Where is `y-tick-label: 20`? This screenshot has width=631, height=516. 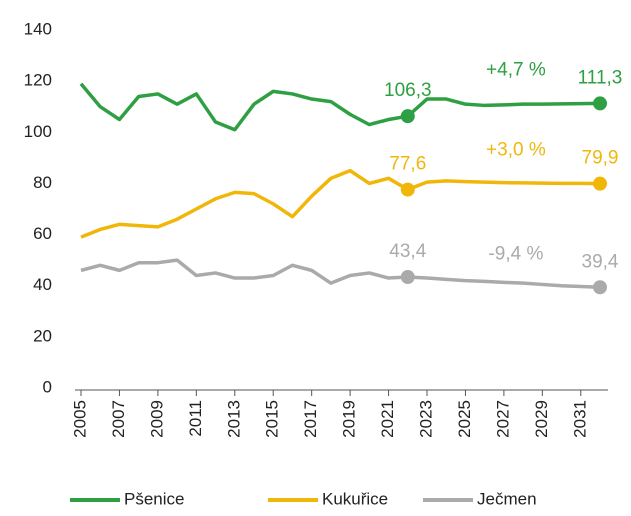 y-tick-label: 20 is located at coordinates (42, 335).